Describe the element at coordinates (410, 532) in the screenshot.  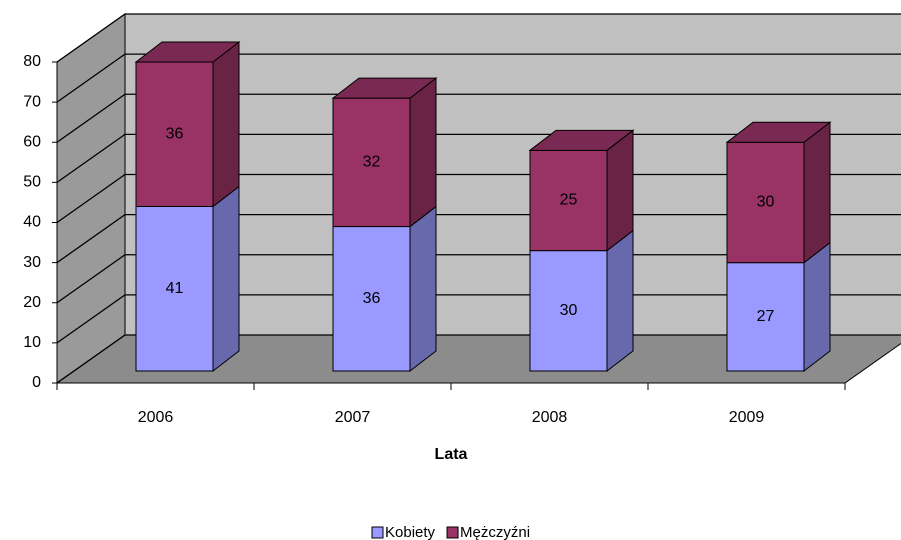
I see `legend-label: Kobiety` at that location.